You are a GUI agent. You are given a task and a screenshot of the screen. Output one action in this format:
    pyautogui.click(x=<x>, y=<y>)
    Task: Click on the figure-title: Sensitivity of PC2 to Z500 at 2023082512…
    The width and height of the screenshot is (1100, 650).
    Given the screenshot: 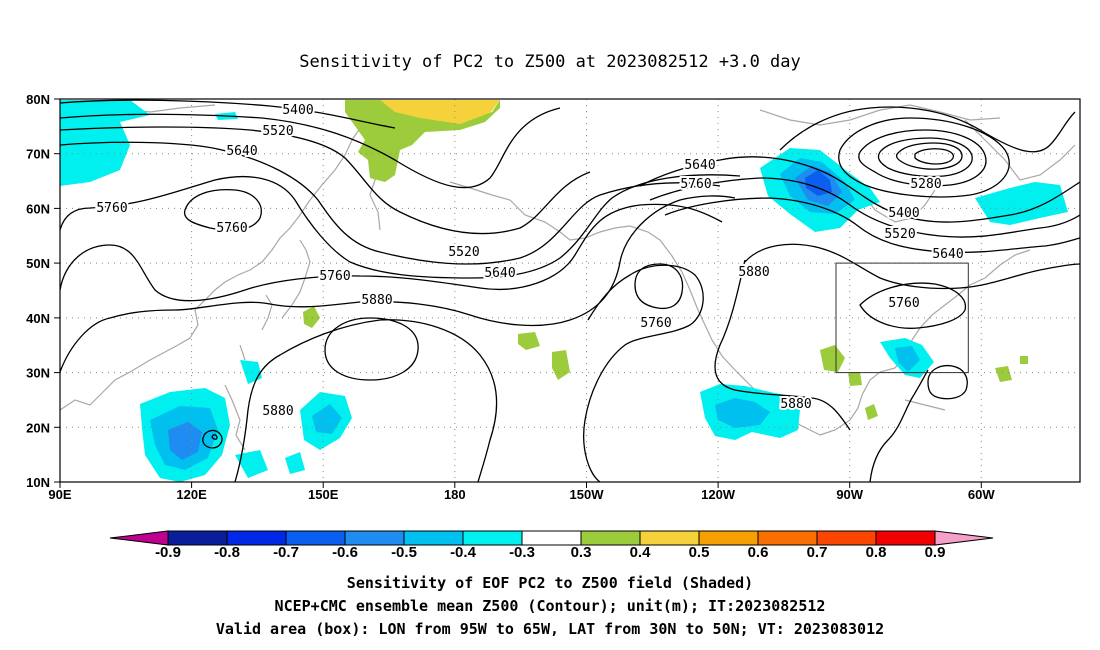 What is the action you would take?
    pyautogui.click(x=550, y=62)
    